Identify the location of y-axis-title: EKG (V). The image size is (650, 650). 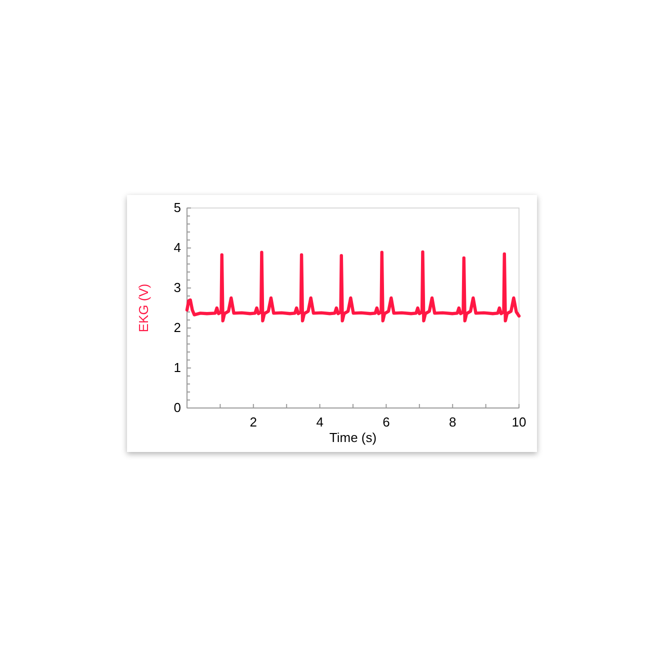
(143, 308).